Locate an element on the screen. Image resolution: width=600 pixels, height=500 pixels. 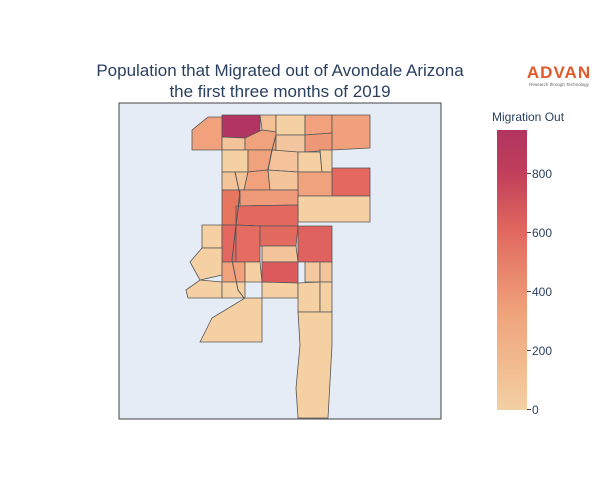
road-line is located at coordinates (272, 152).